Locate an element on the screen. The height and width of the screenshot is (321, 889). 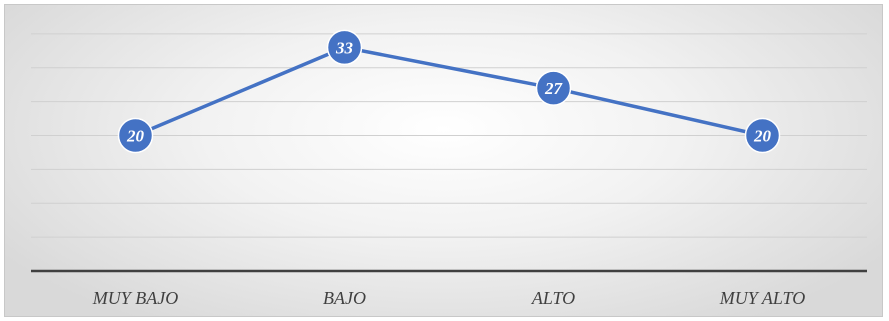
data-label: 27 is located at coordinates (554, 88).